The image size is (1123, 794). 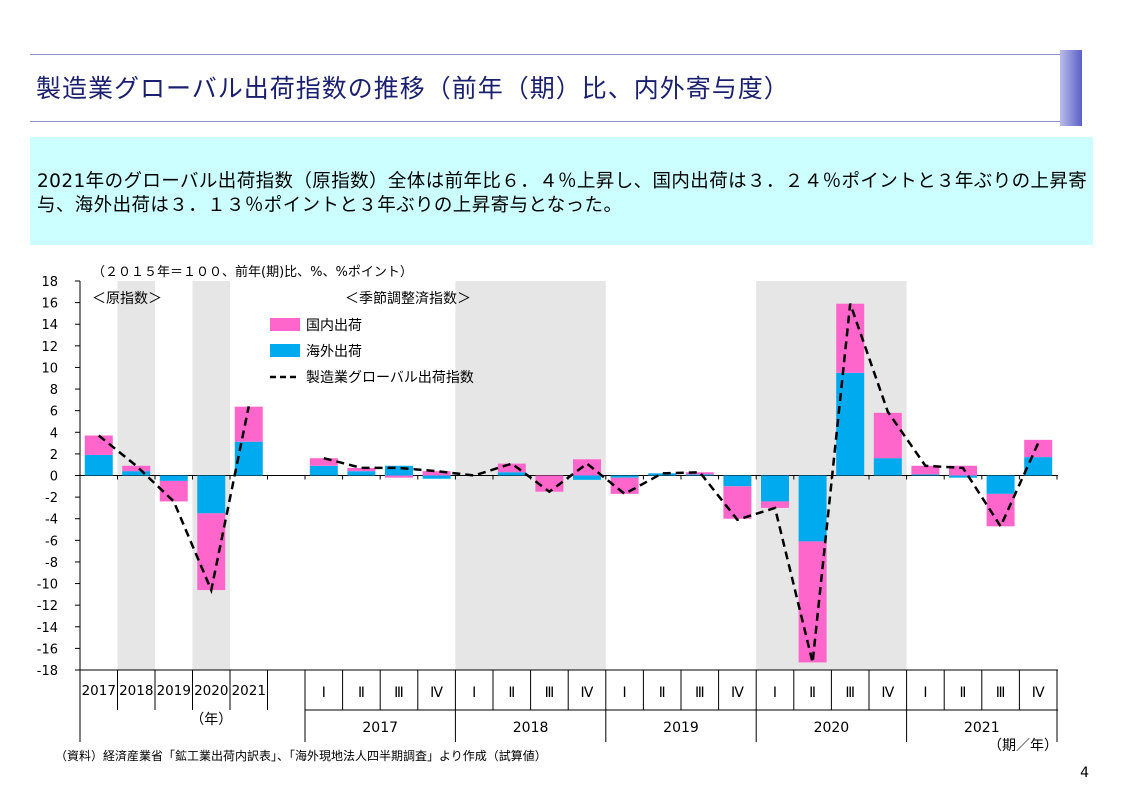 I want to click on section-label-raw: ＜原指数＞, so click(x=127, y=299).